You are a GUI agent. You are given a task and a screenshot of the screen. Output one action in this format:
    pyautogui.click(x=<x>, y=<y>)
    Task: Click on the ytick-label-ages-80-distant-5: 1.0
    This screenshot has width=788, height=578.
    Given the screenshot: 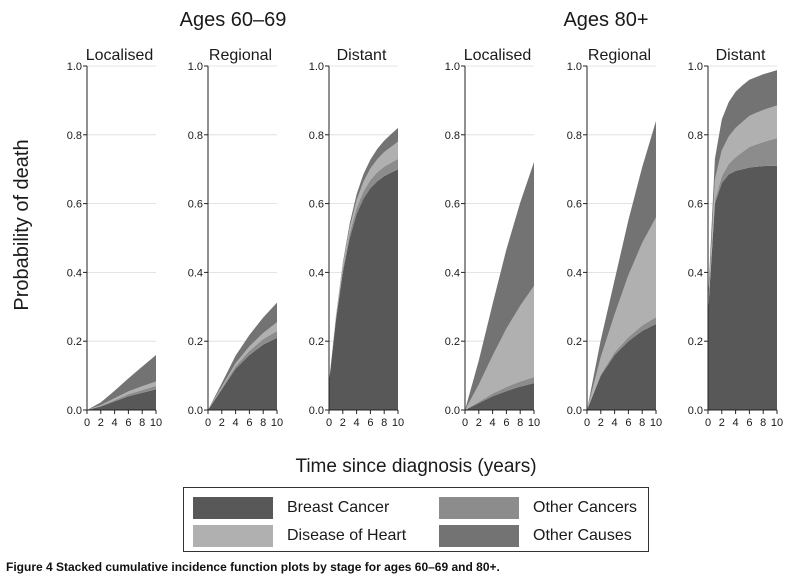 What is the action you would take?
    pyautogui.click(x=695, y=67)
    